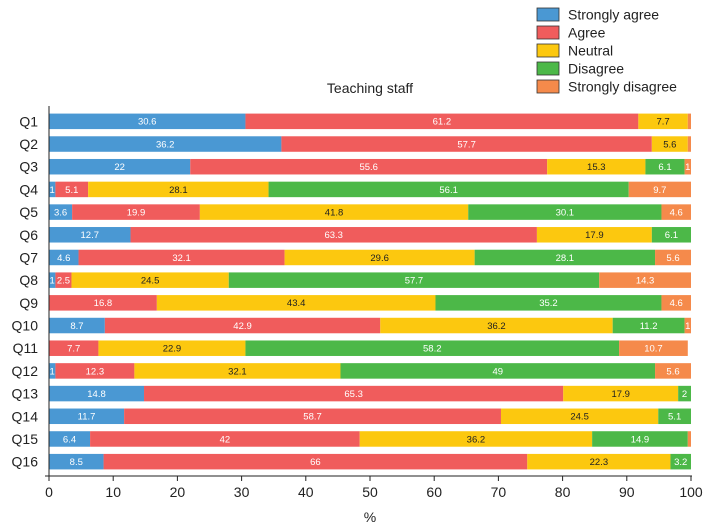  Describe the element at coordinates (565, 212) in the screenshot. I see `data-label-q5-disagree: 30.1` at that location.